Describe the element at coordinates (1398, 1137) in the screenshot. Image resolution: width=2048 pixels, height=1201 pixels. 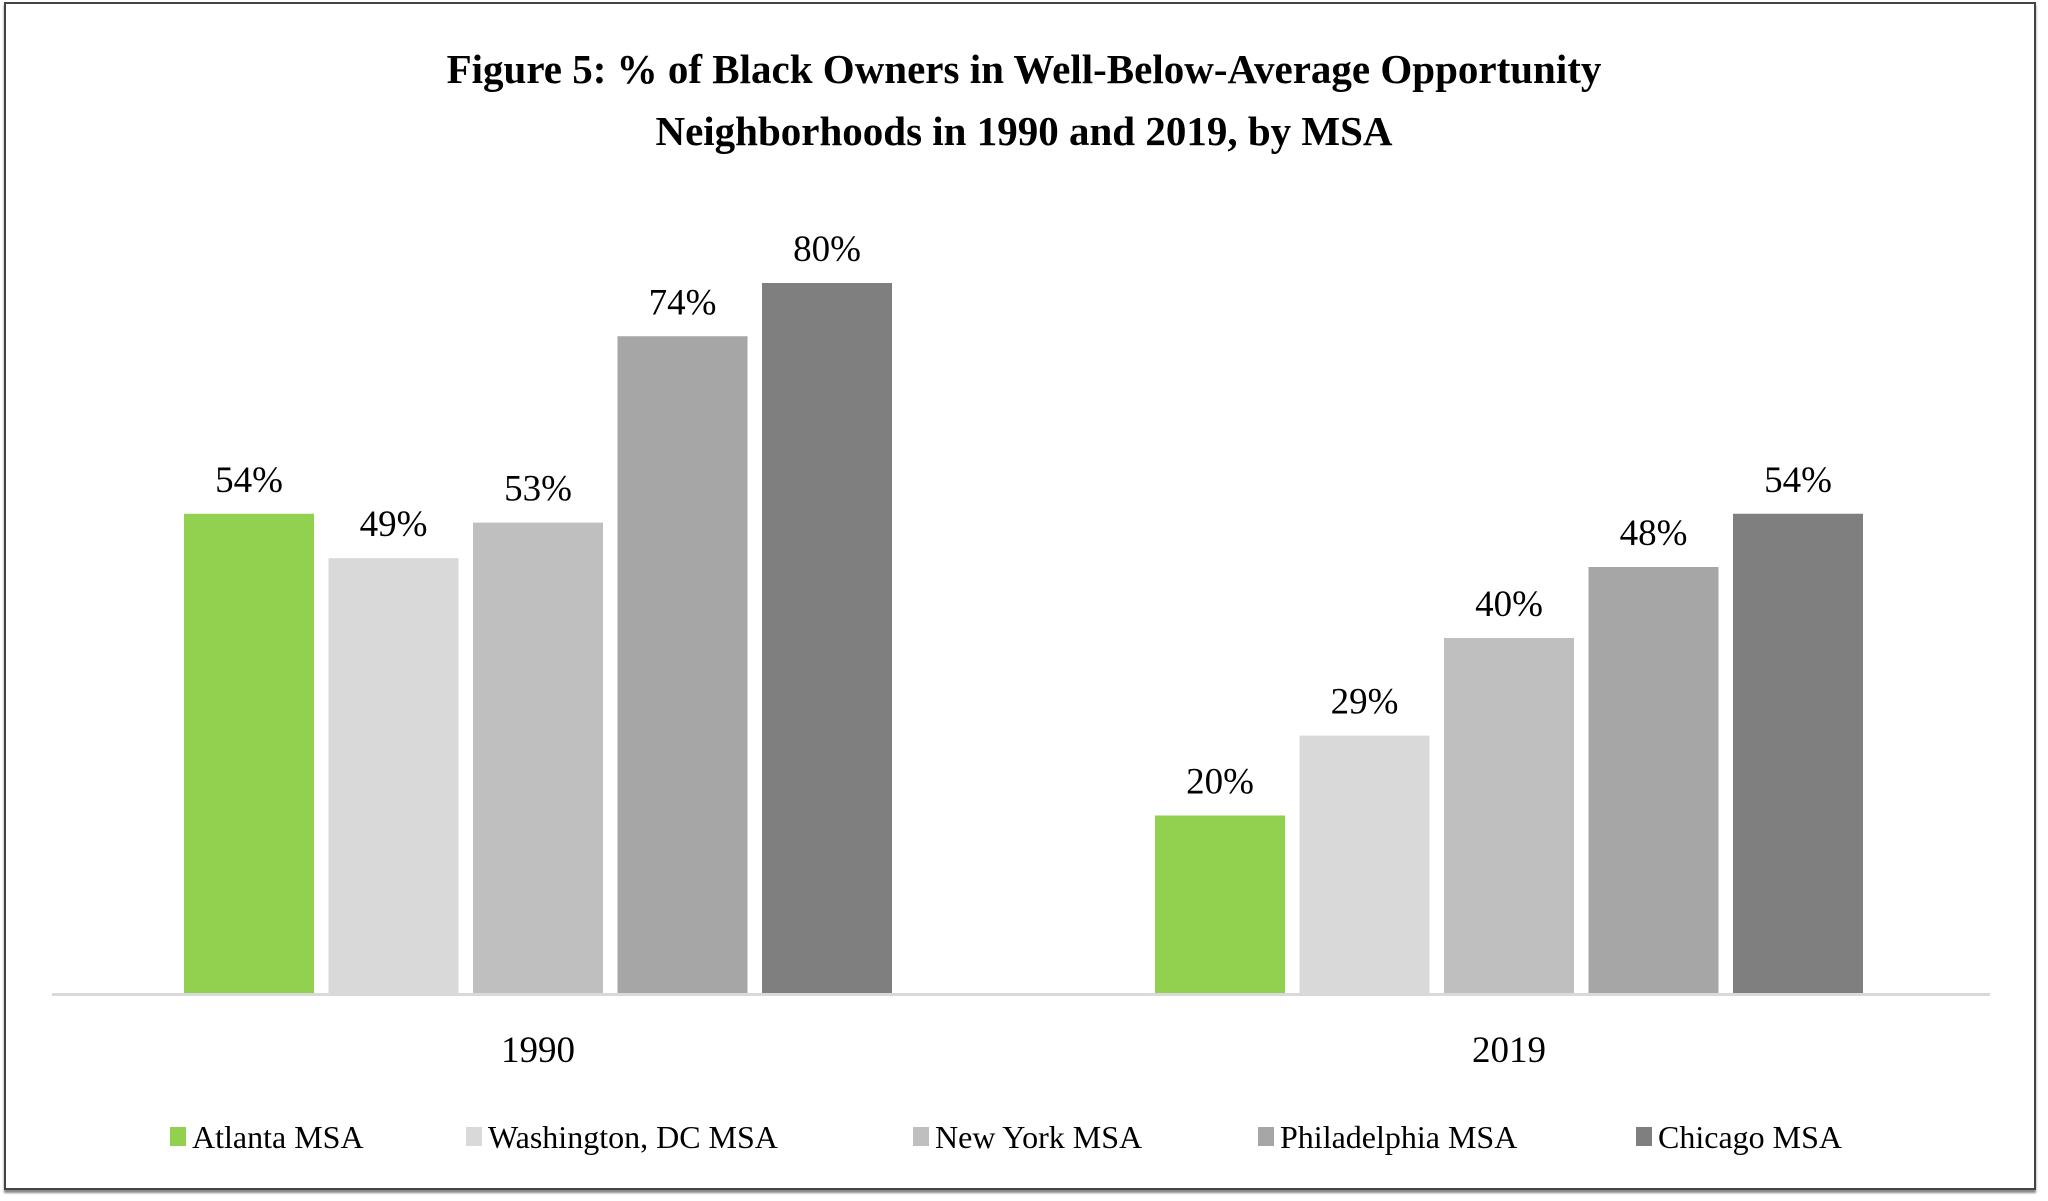
I see `legend-label: Philadelphia MSA` at that location.